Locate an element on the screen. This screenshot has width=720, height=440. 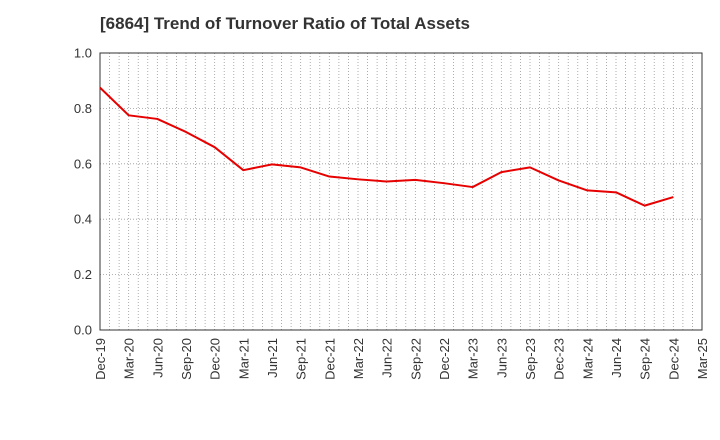
x-tick-label: Mar-23 is located at coordinates (473, 358).